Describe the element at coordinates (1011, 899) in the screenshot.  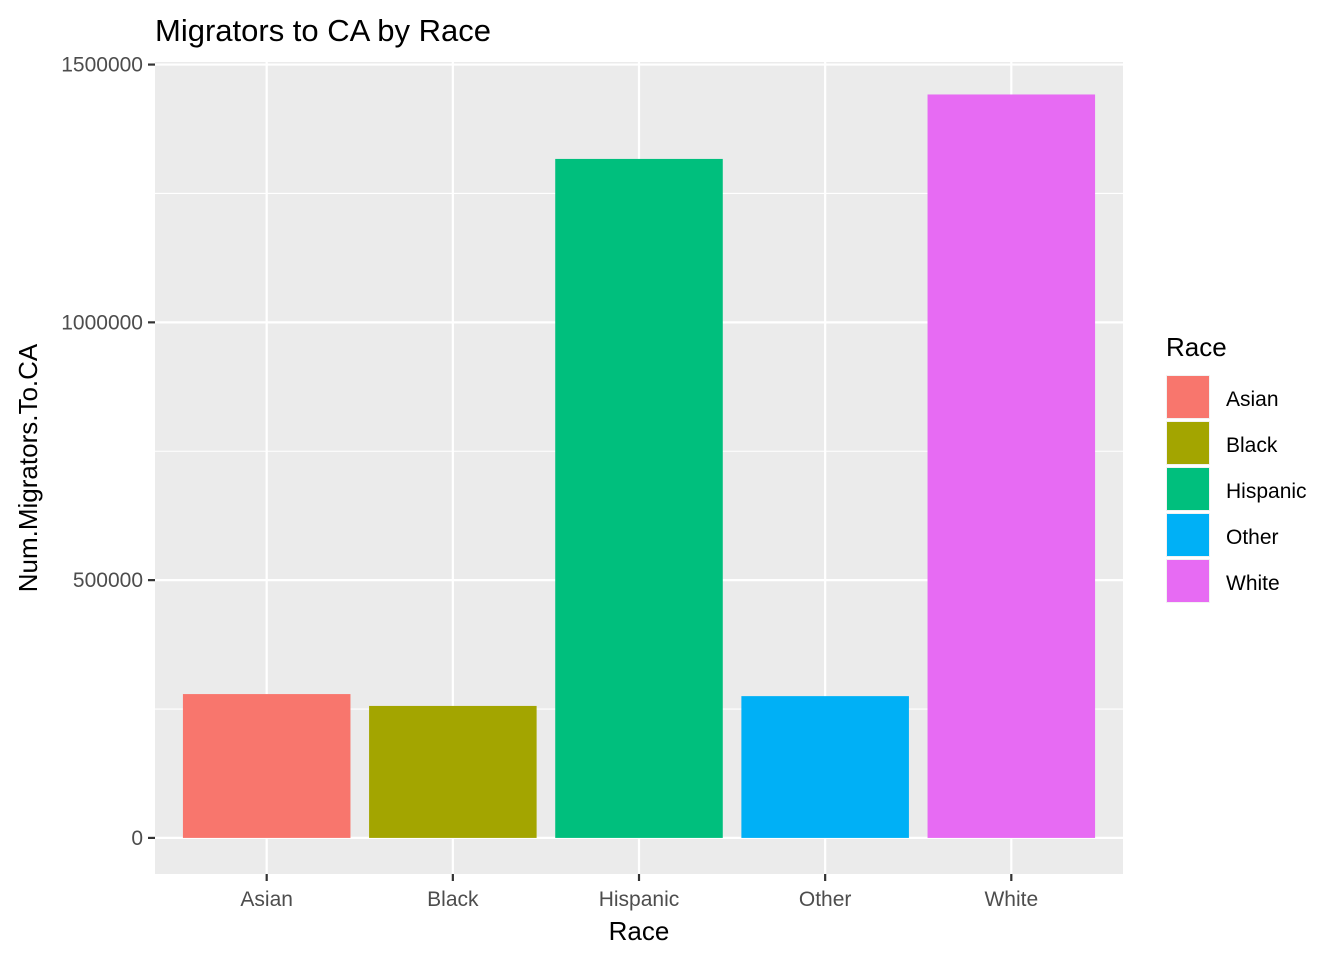
I see `x-tick-label: White` at that location.